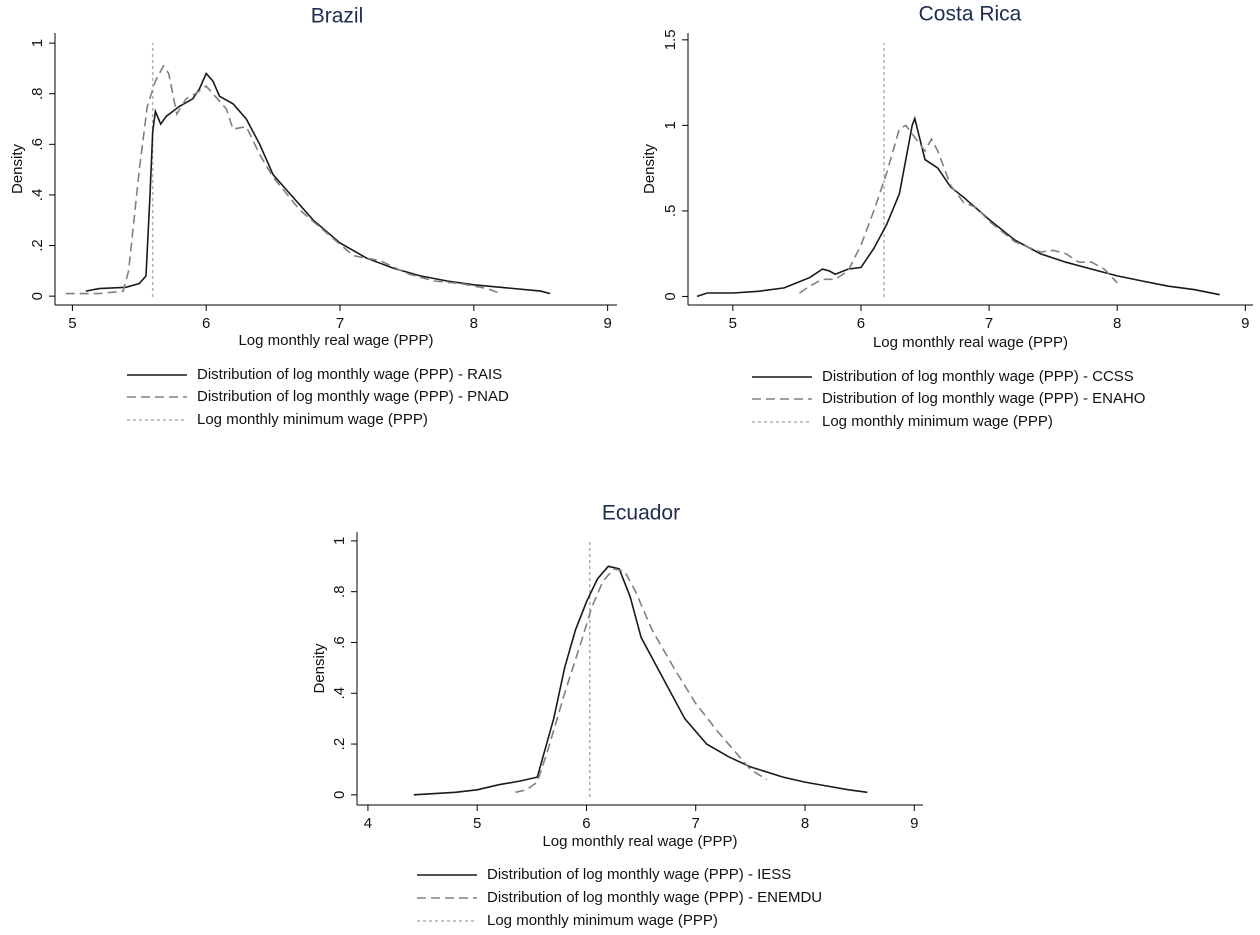  I want to click on y-tick-label: 1.5, so click(670, 39).